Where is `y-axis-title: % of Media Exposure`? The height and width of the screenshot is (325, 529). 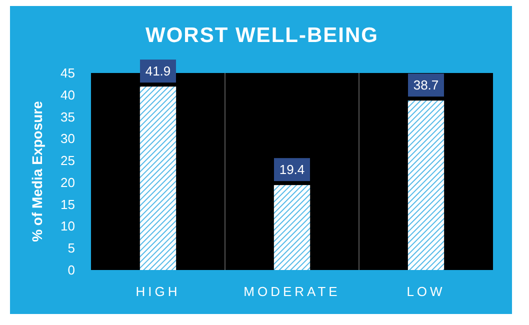 y-axis-title: % of Media Exposure is located at coordinates (37, 171).